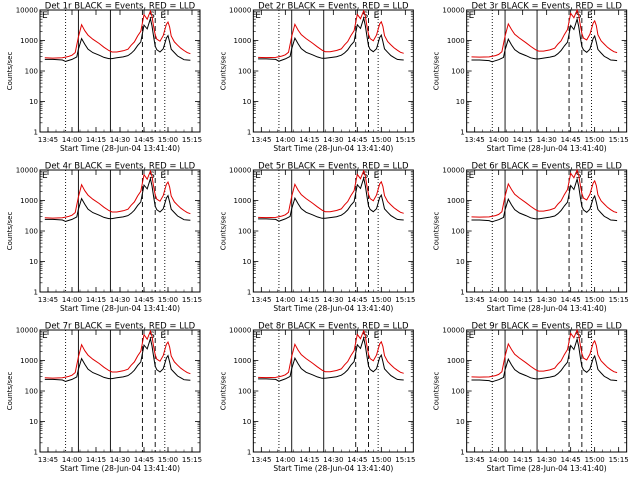 The width and height of the screenshot is (640, 480). Describe the element at coordinates (333, 167) in the screenshot. I see `panel-title: Det 5r BLACK = Events, RED = LLD` at that location.